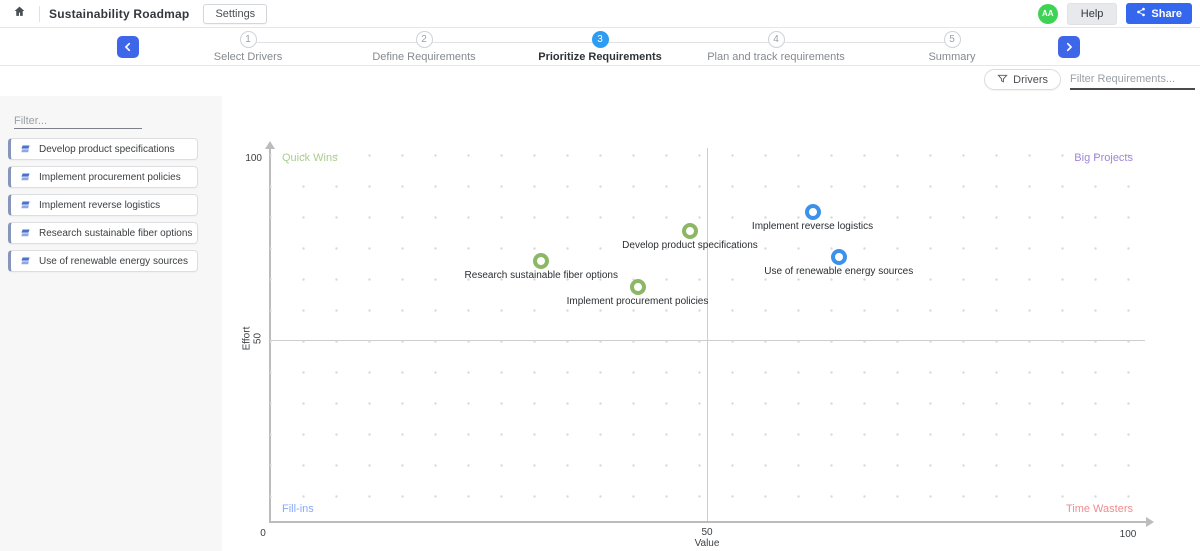 This screenshot has height=551, width=1200. Describe the element at coordinates (116, 233) in the screenshot. I see `requirement-label: Research sustainable fiber options` at that location.